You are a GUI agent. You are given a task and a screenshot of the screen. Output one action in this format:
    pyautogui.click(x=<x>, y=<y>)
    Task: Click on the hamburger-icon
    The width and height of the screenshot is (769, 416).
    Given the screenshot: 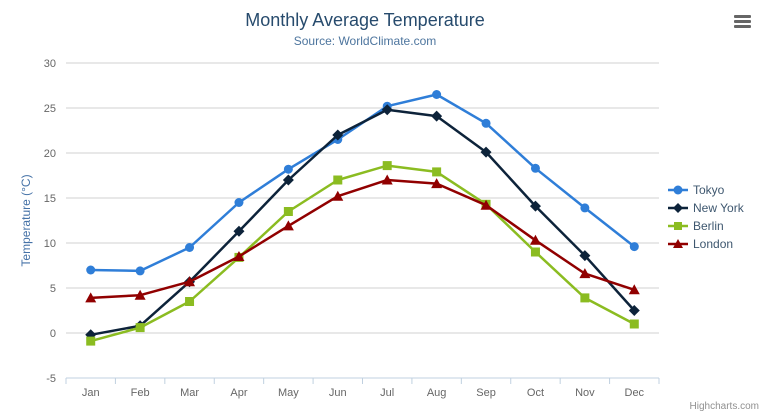 What is the action you would take?
    pyautogui.click(x=742, y=16)
    